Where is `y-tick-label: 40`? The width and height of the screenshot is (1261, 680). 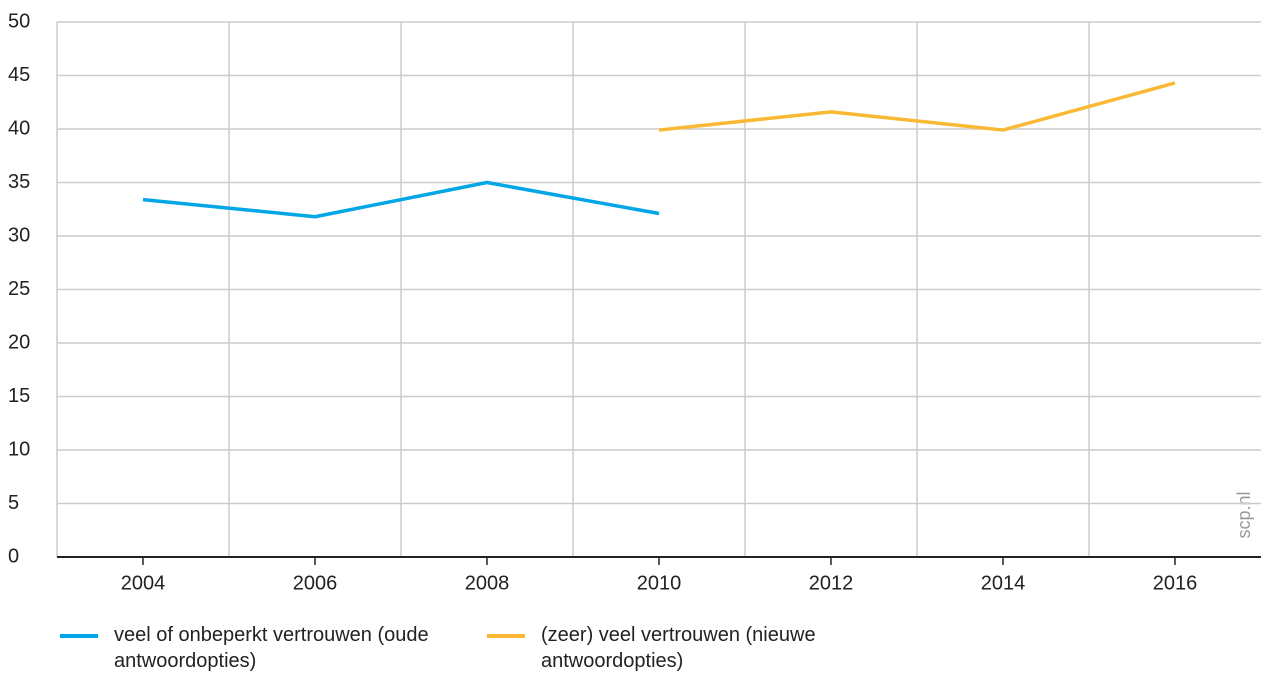 y-tick-label: 40 is located at coordinates (19, 128).